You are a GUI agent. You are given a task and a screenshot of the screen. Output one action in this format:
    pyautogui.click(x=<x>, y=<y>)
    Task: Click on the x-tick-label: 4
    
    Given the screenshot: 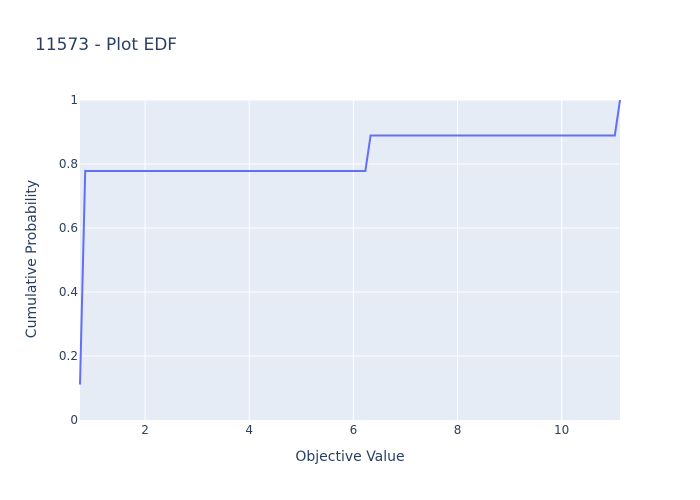 What is the action you would take?
    pyautogui.click(x=249, y=430)
    